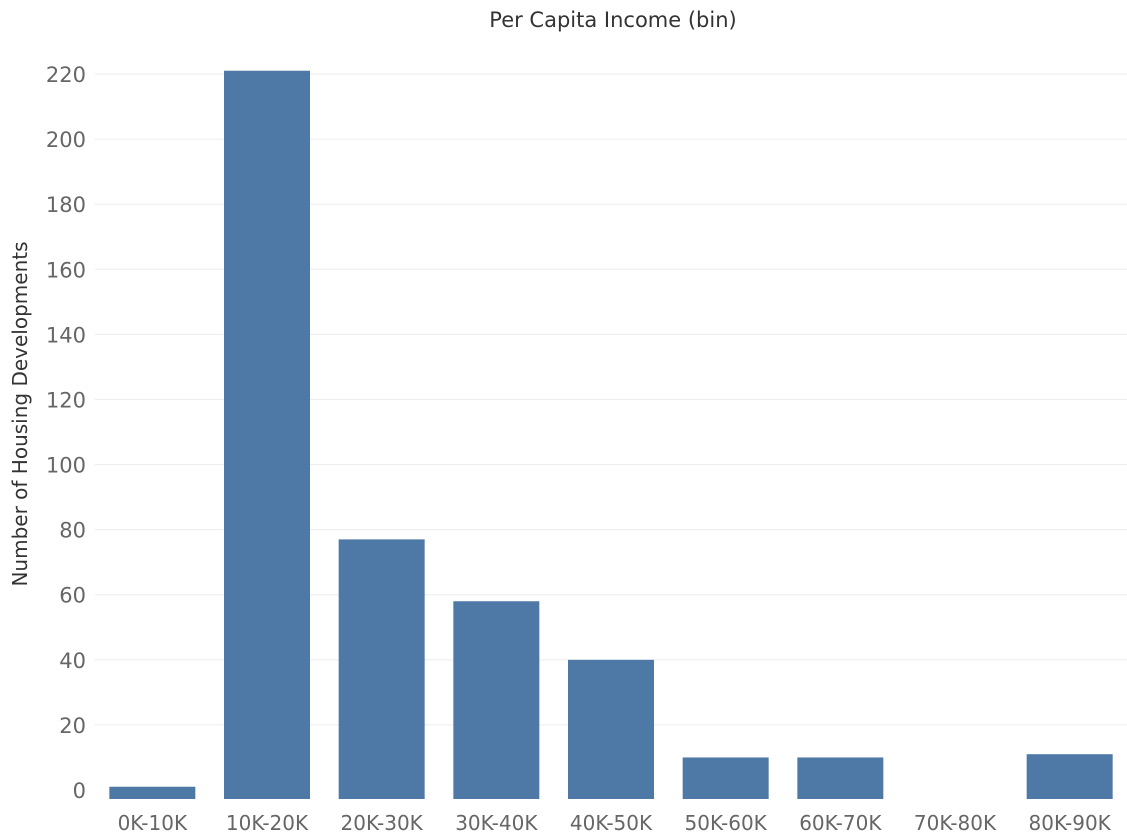 The height and width of the screenshot is (840, 1127). What do you see at coordinates (66, 270) in the screenshot?
I see `y-tick-label: 160` at bounding box center [66, 270].